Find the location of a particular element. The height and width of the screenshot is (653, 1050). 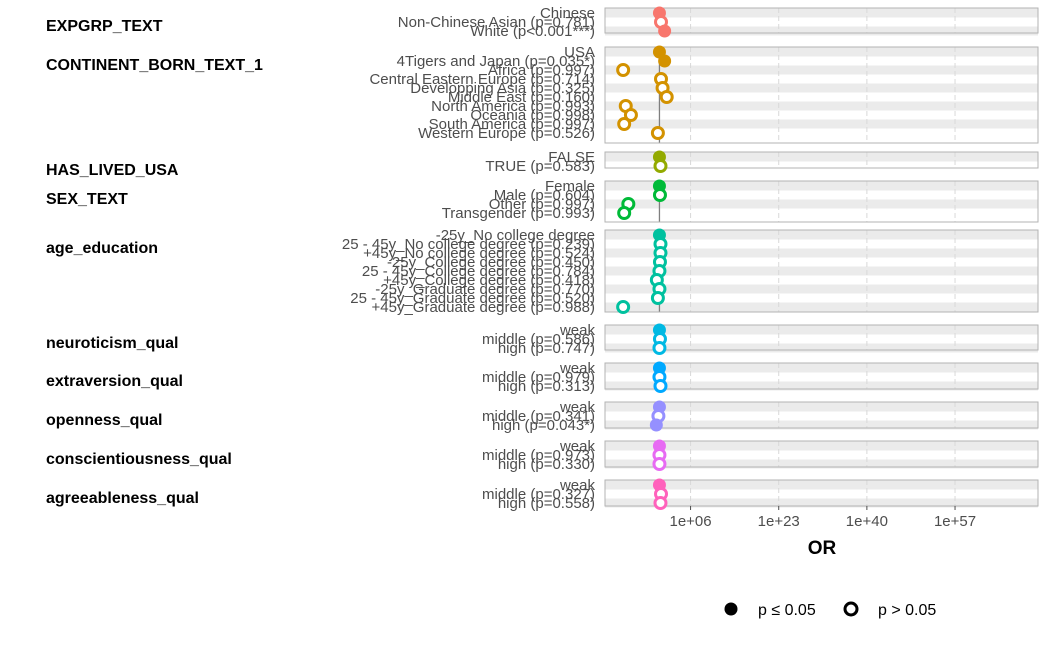

level-label: Middle East (p=0.160) is located at coordinates (521, 97).